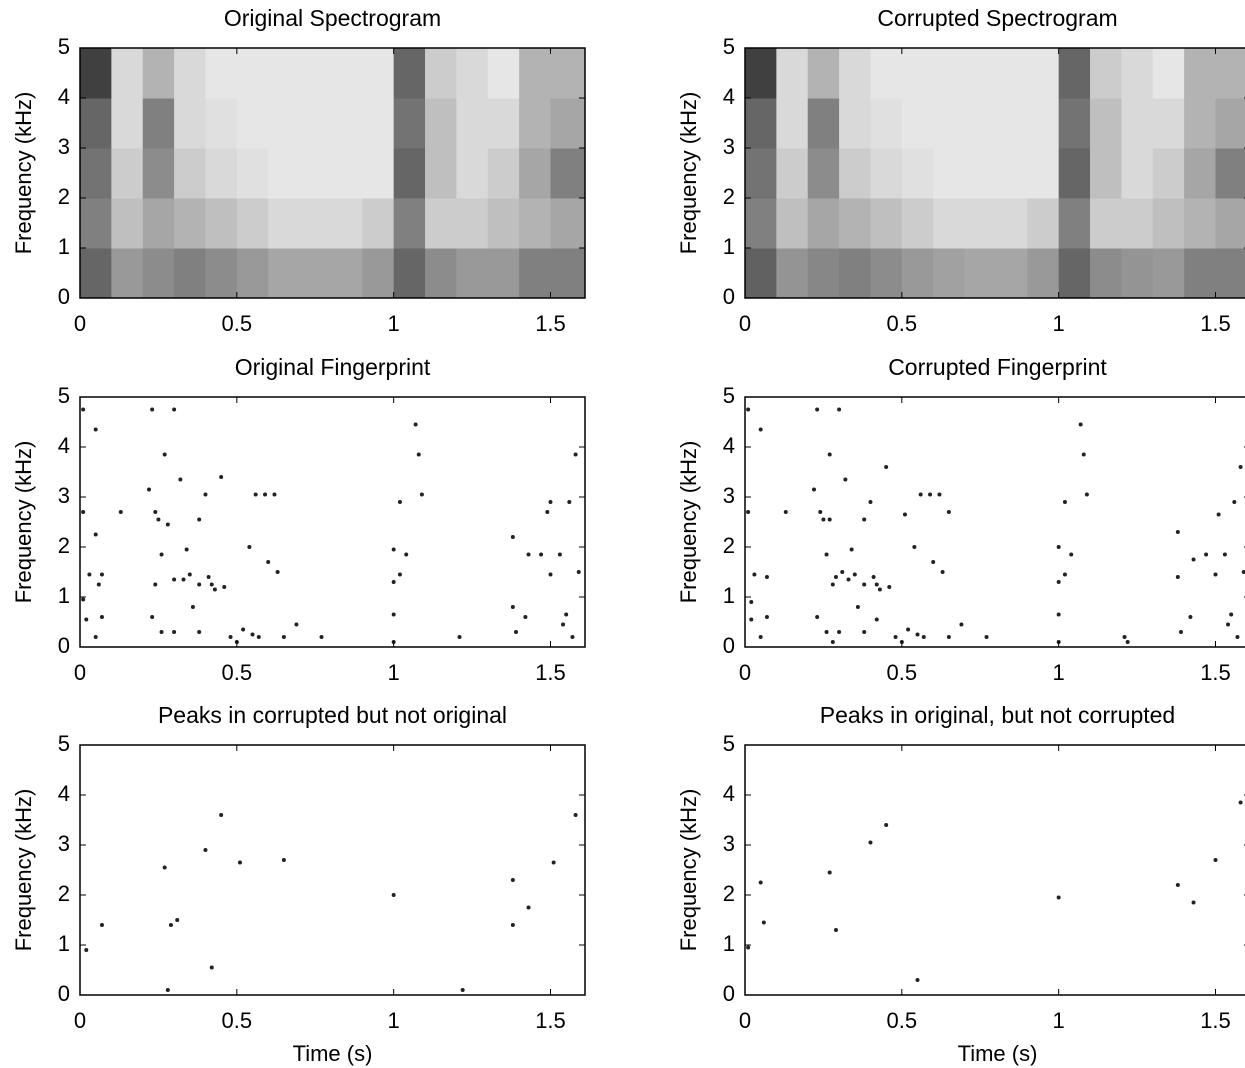  What do you see at coordinates (550, 323) in the screenshot?
I see `x-tick-label: 1.5` at bounding box center [550, 323].